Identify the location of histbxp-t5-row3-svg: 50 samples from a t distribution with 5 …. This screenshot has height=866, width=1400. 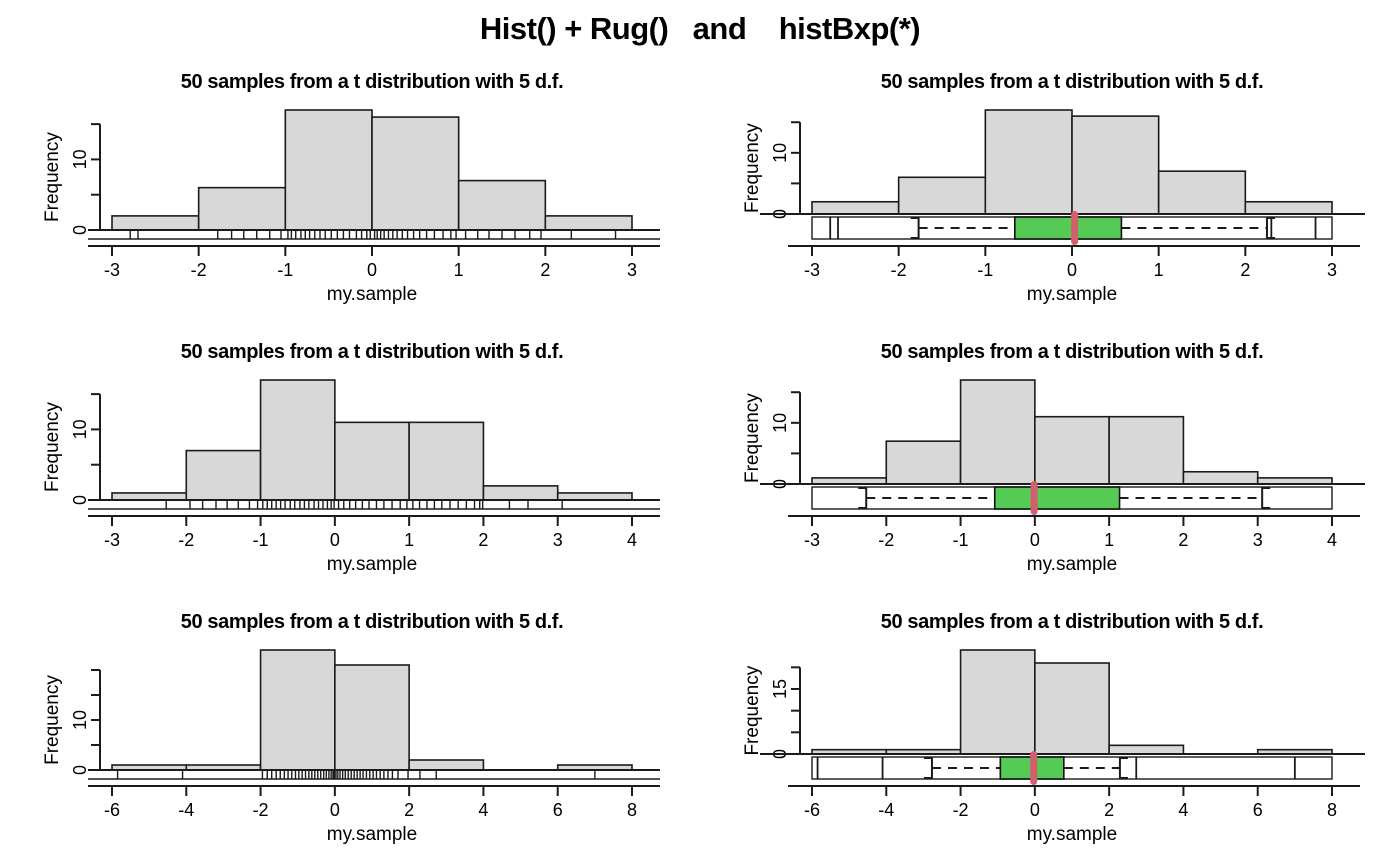
(1053, 728).